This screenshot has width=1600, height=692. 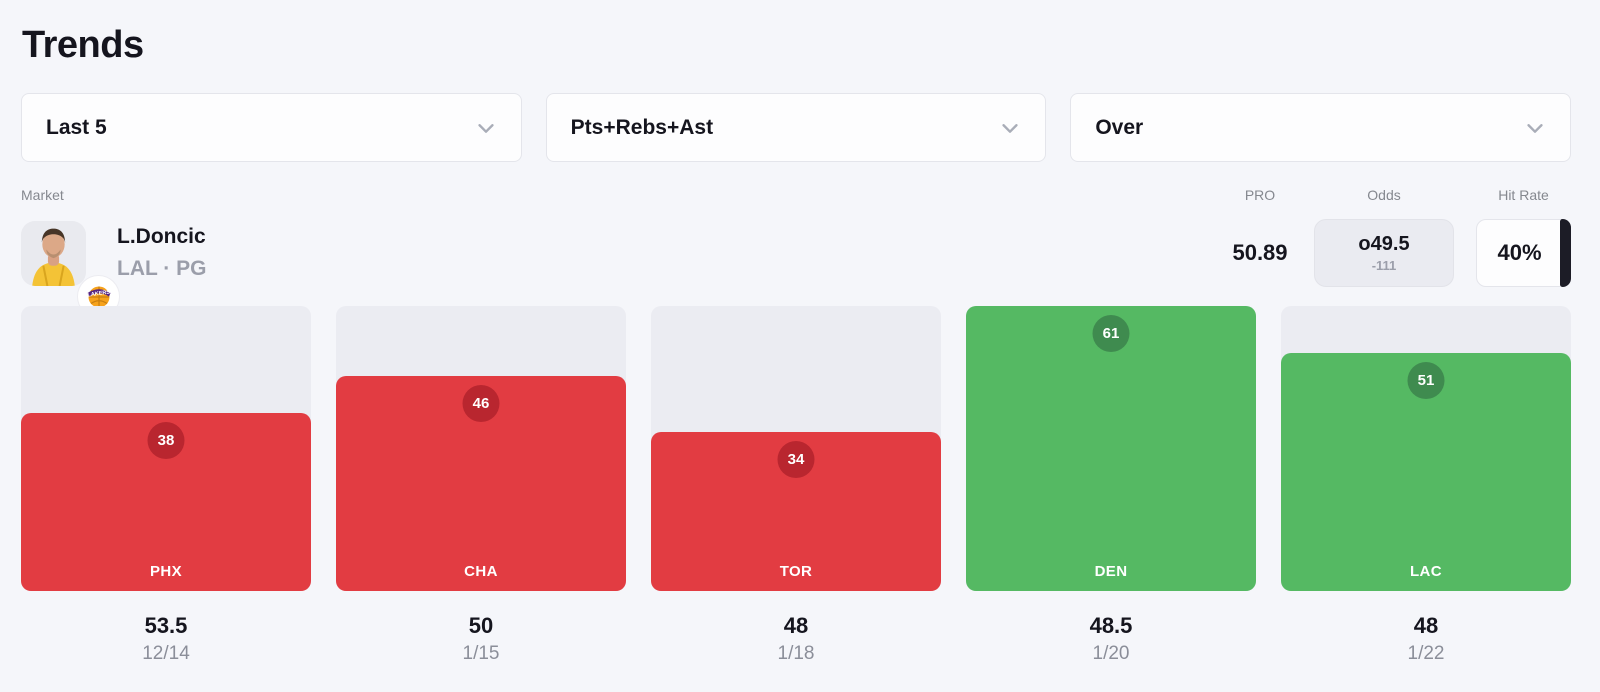 I want to click on dropdown-timeframe: Last 5, so click(x=271, y=127).